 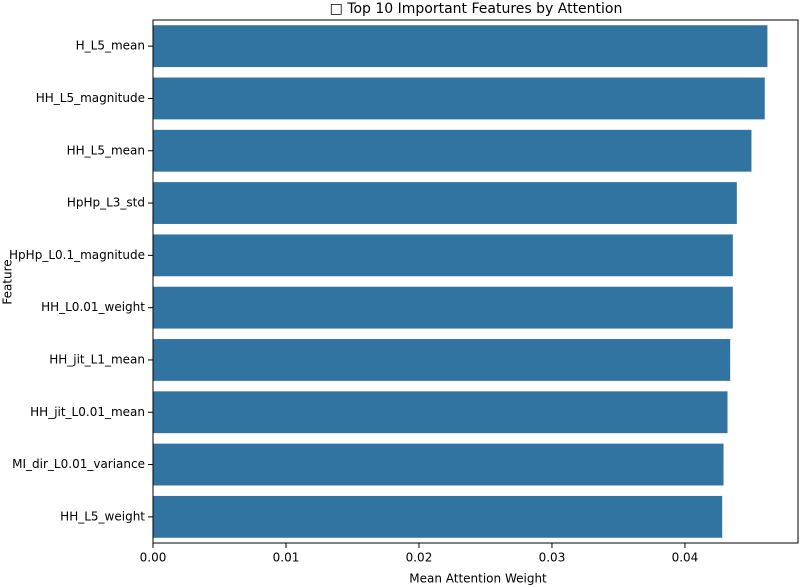 I want to click on y-tick-label: HpHp_L3_std, so click(x=106, y=203).